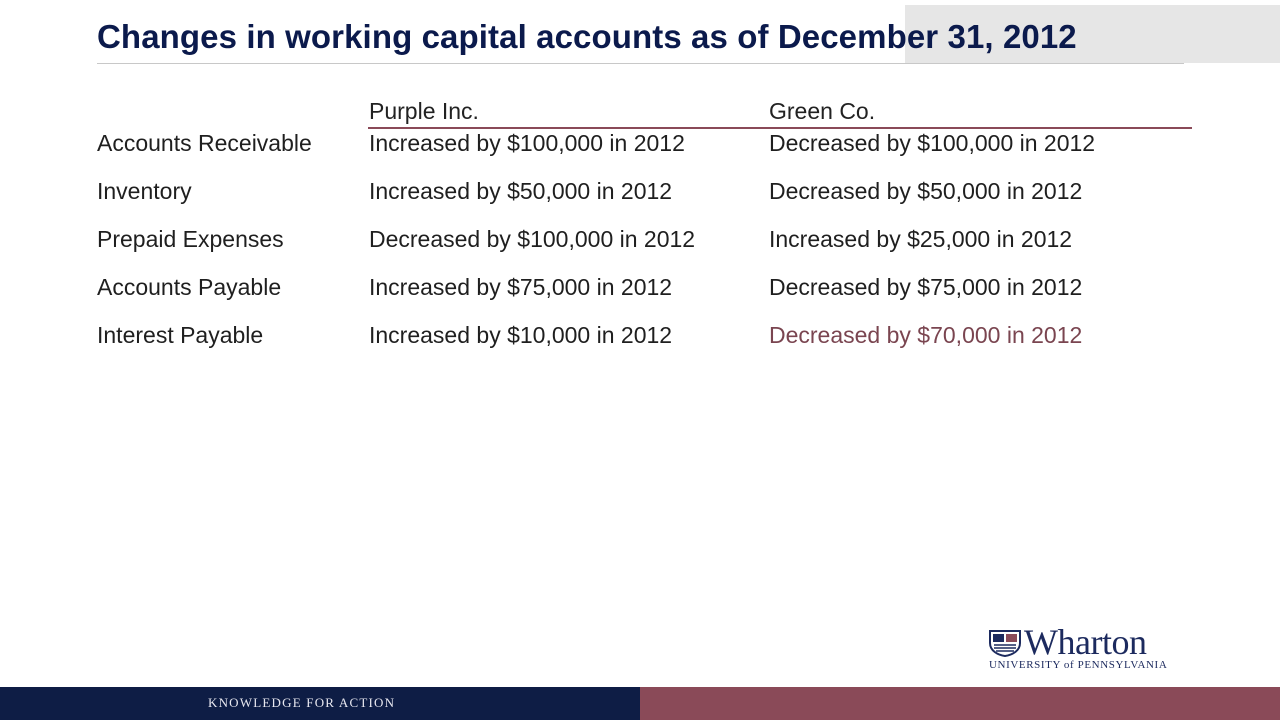 This screenshot has width=1280, height=720. Describe the element at coordinates (180, 335) in the screenshot. I see `row-label-interest-payable: Interest Payable` at that location.